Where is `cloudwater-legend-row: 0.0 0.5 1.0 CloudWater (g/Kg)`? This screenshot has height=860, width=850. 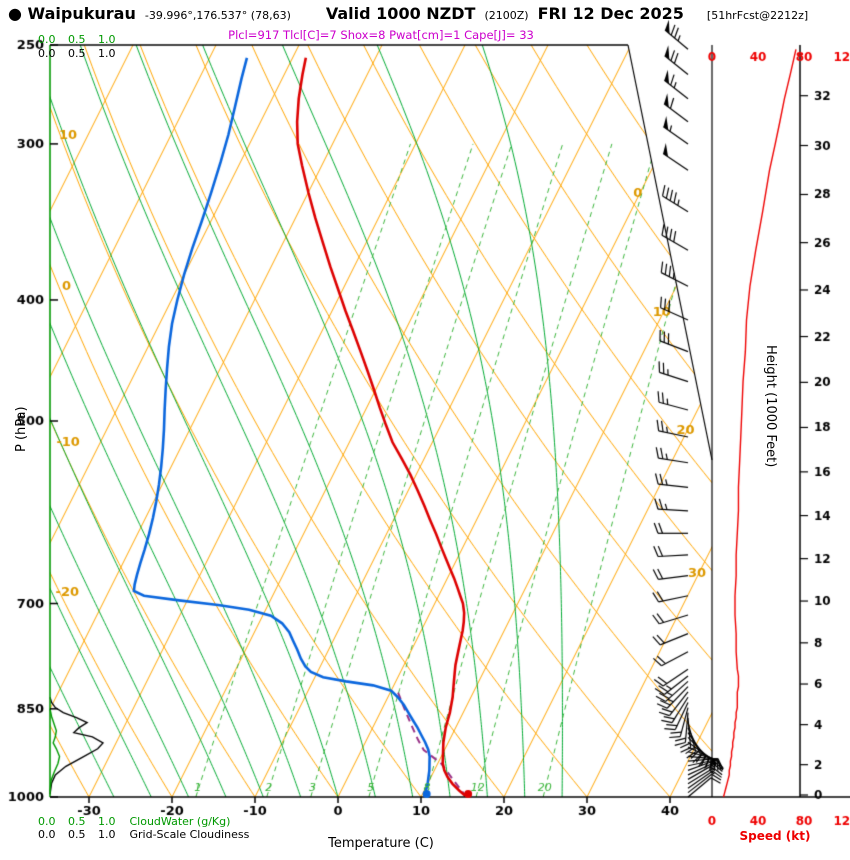 cloudwater-legend-row: 0.0 0.5 1.0 CloudWater (g/Kg) is located at coordinates (134, 819).